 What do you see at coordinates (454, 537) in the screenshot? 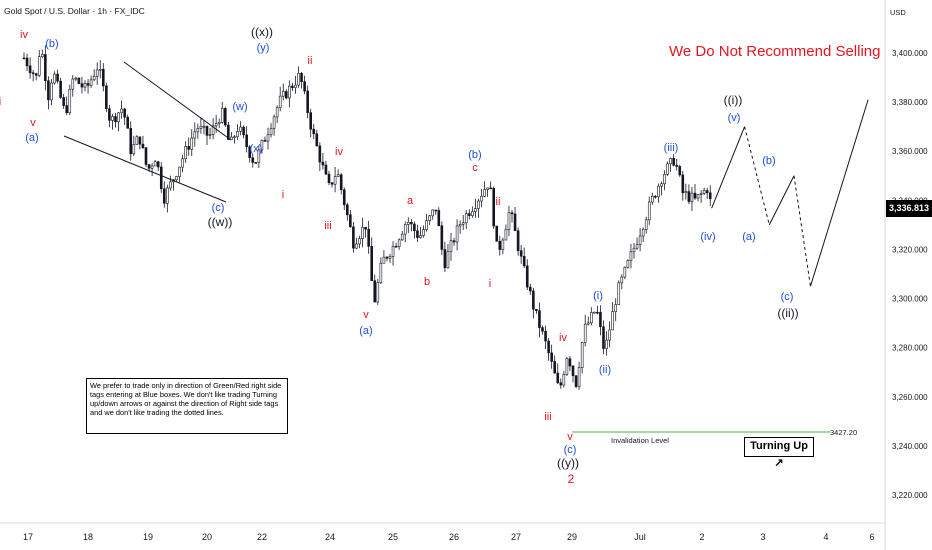
I see `x-tick-label: 26` at bounding box center [454, 537].